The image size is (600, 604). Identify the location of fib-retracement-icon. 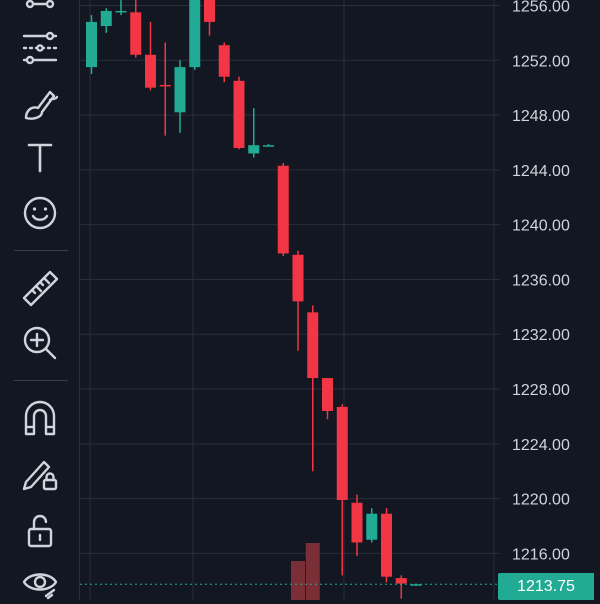
(40, 48).